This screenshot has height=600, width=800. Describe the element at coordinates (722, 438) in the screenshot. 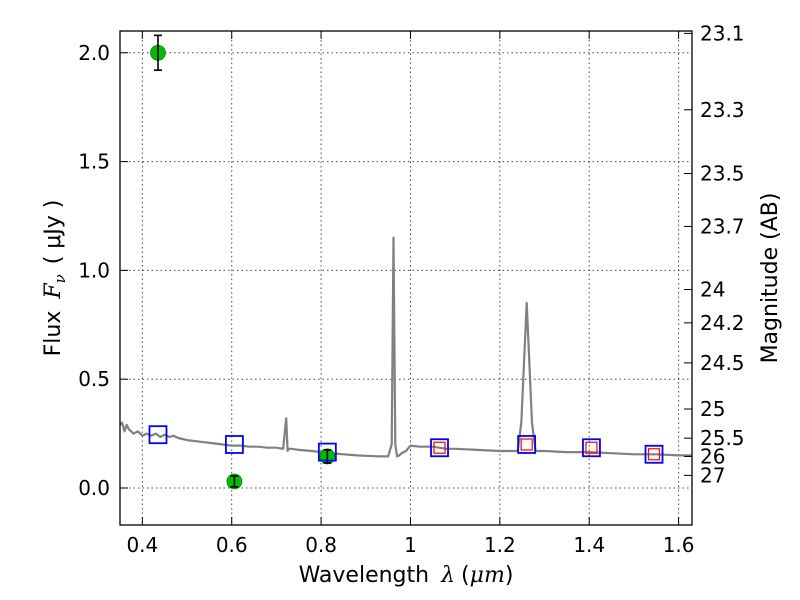

I see `mag-tick-label: 25.5` at that location.